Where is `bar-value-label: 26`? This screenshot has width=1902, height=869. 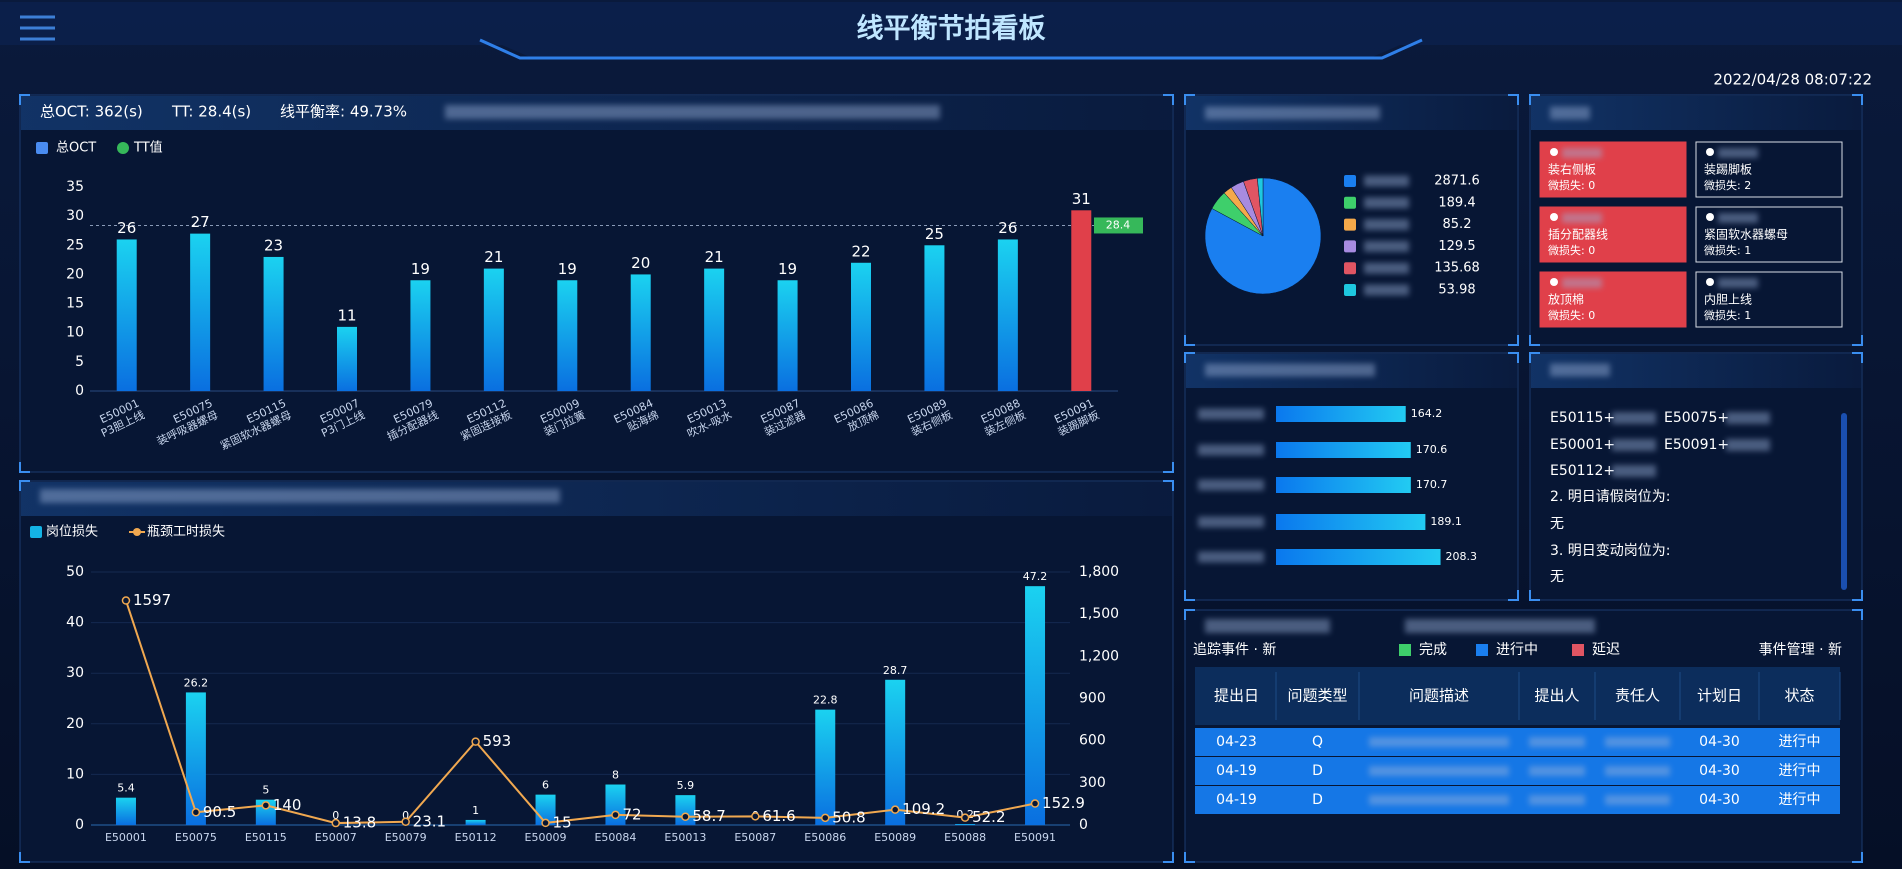
bar-value-label: 26 is located at coordinates (1007, 228).